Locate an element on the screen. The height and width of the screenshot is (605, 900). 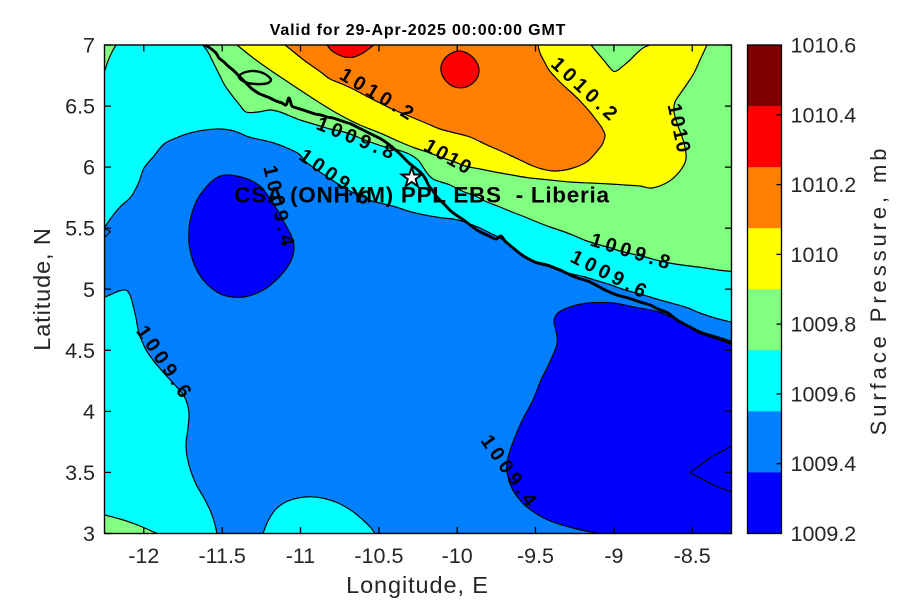
svg-text: 1009.6 is located at coordinates (824, 394).